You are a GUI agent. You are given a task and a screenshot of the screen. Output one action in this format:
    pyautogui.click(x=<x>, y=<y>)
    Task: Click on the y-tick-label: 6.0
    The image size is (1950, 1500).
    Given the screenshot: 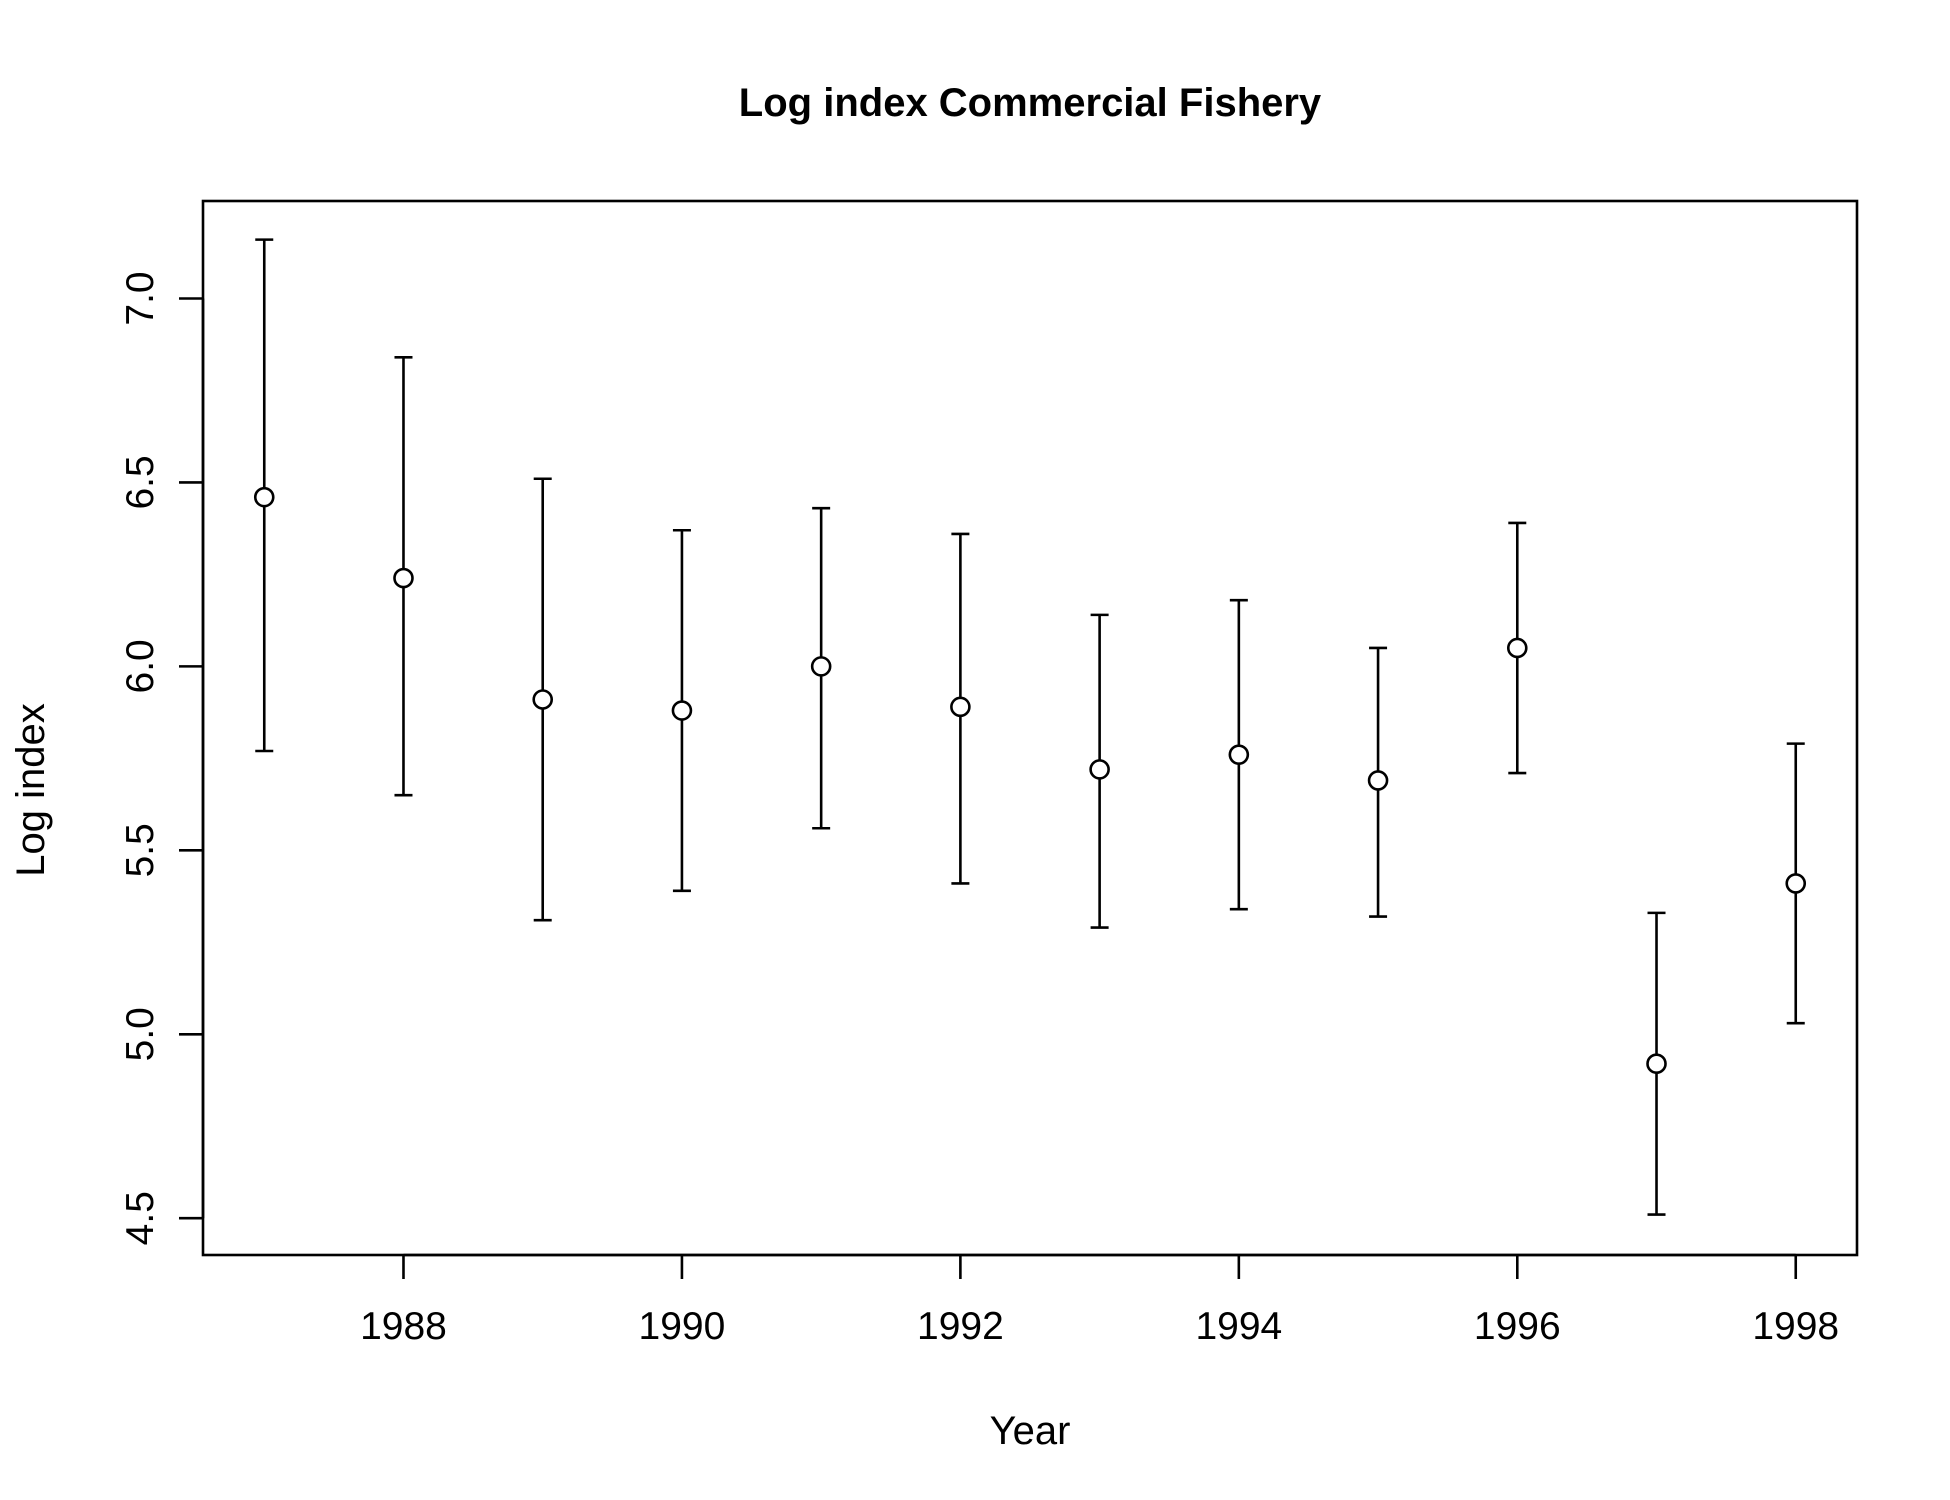 What is the action you would take?
    pyautogui.click(x=140, y=666)
    